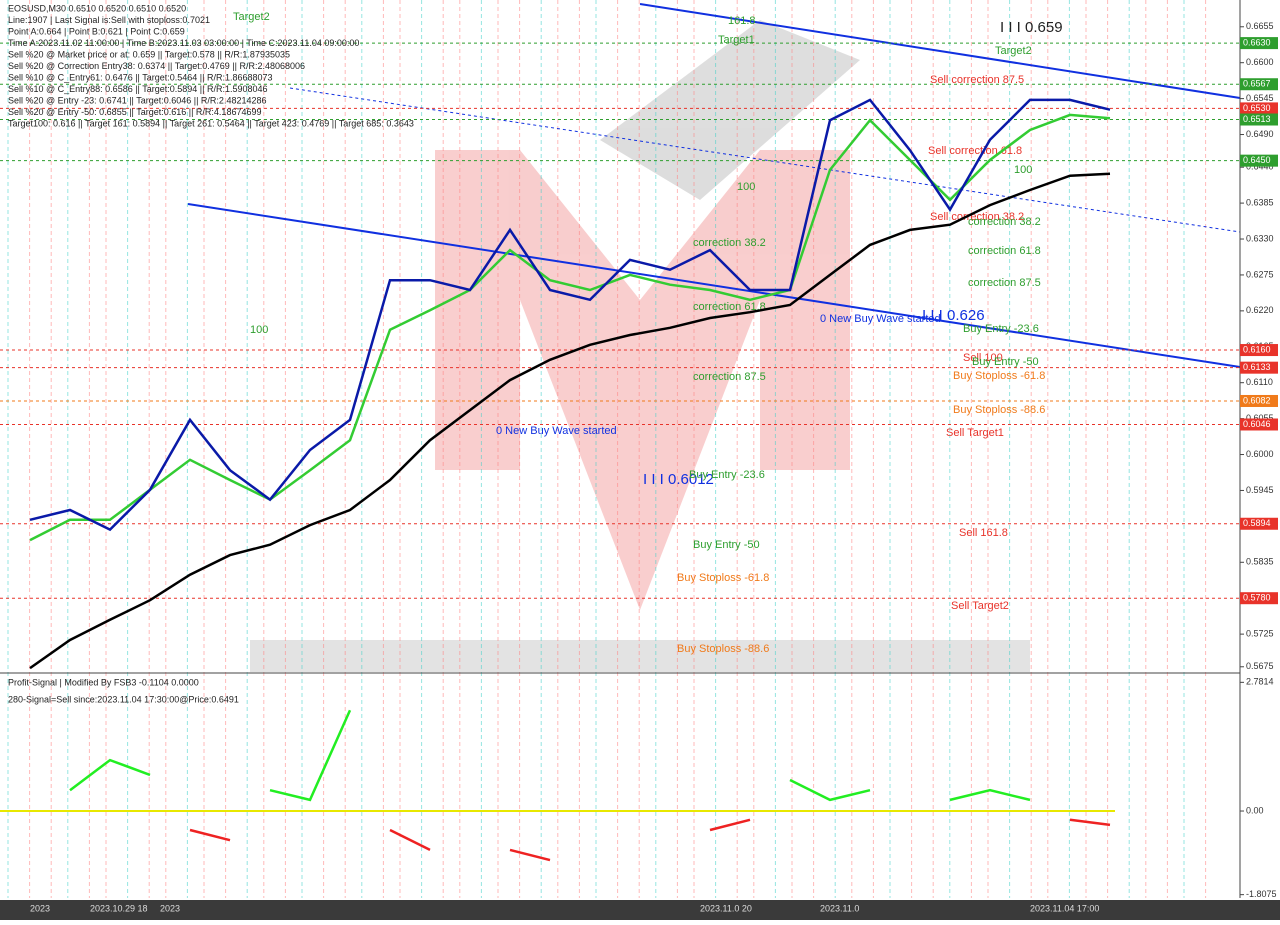  What do you see at coordinates (1260, 454) in the screenshot?
I see `y-tick-label: 0.6000` at bounding box center [1260, 454].